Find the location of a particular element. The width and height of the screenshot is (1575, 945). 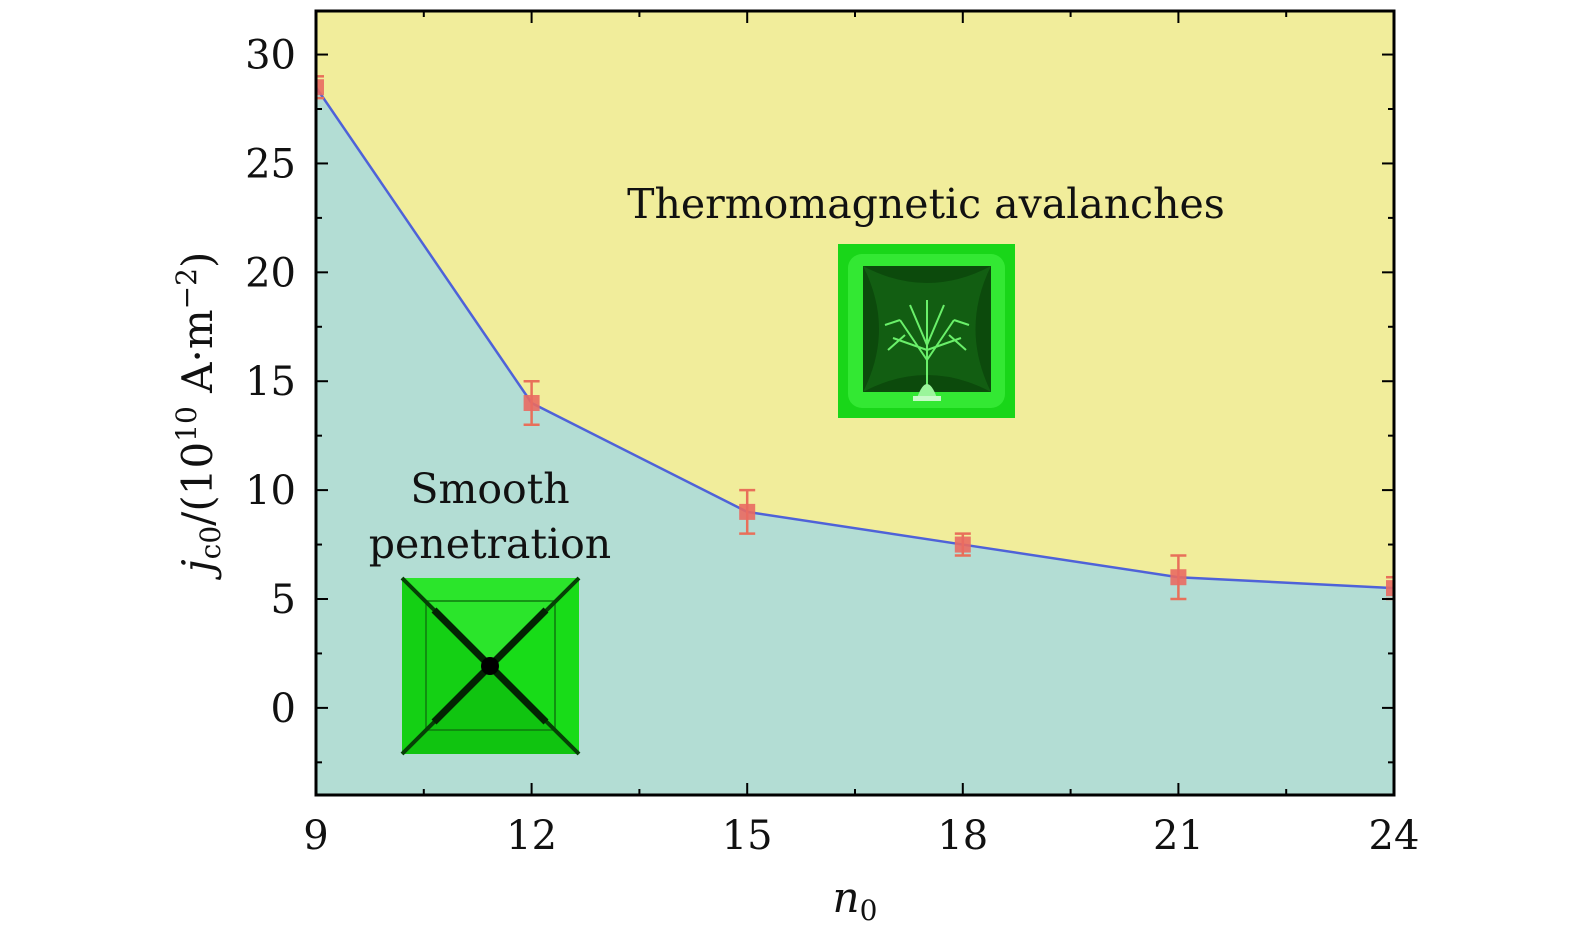

error-bar is located at coordinates (320, 87).